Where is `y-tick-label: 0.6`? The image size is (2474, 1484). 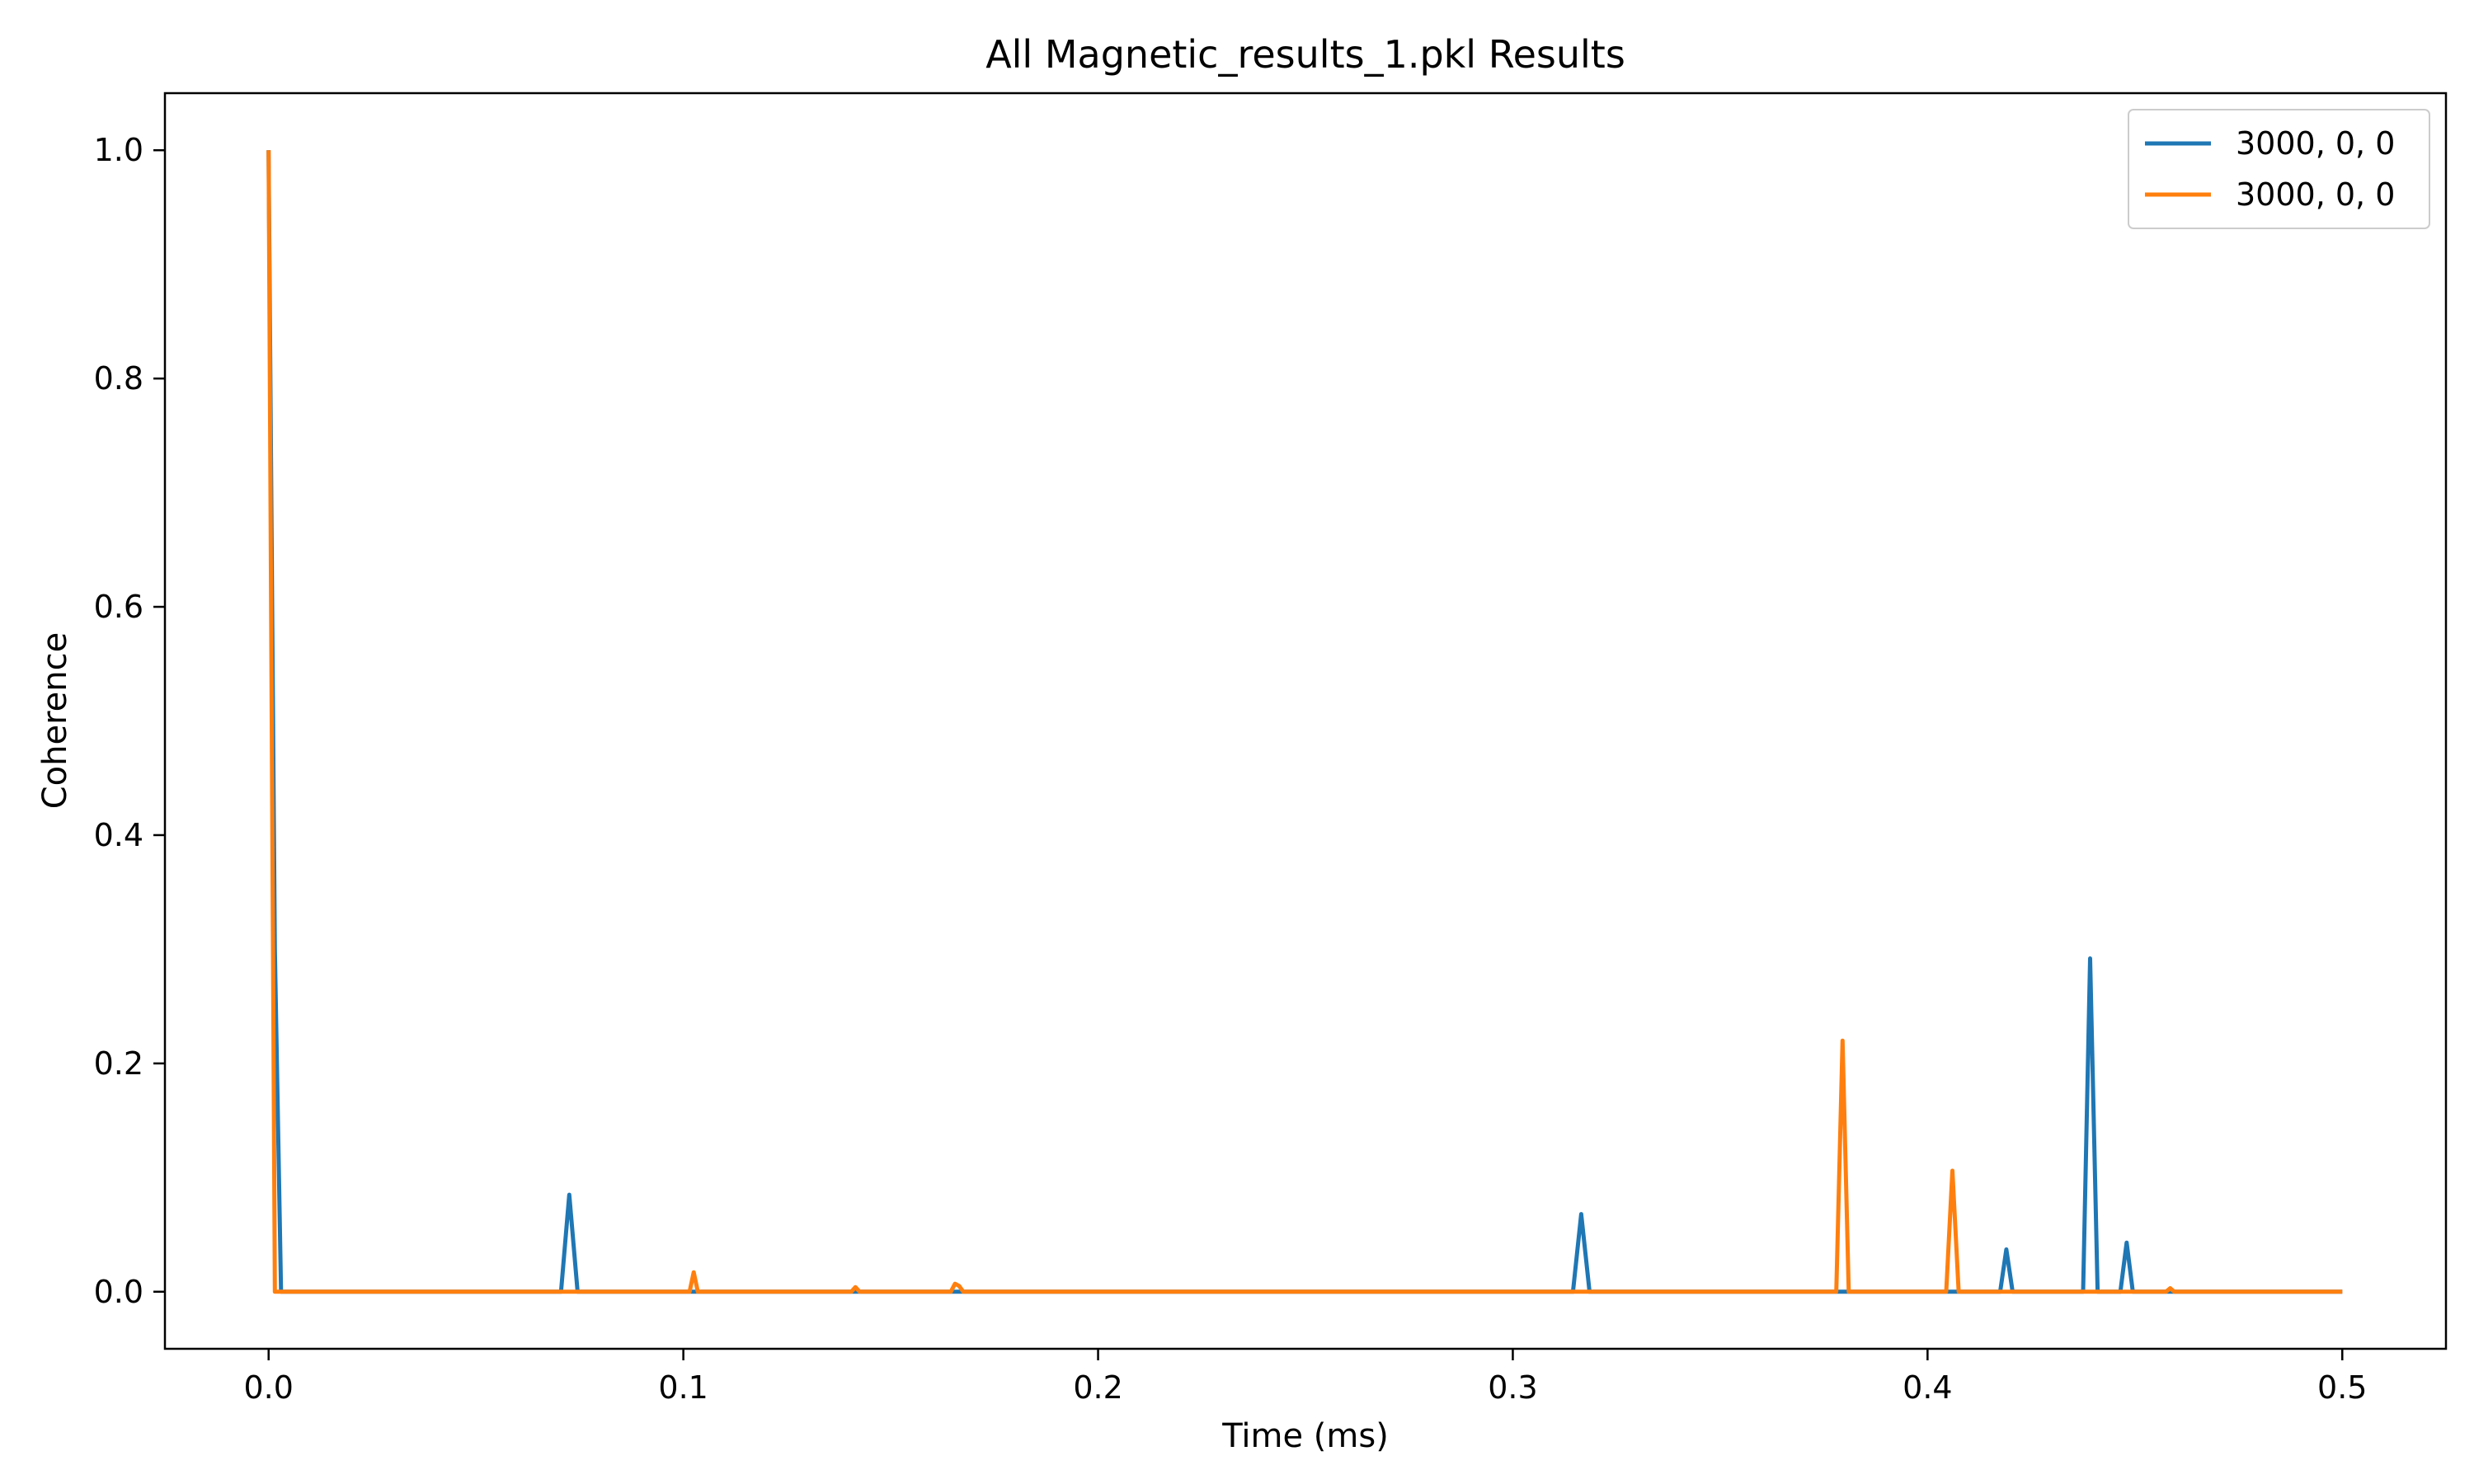
y-tick-label: 0.6 is located at coordinates (118, 607).